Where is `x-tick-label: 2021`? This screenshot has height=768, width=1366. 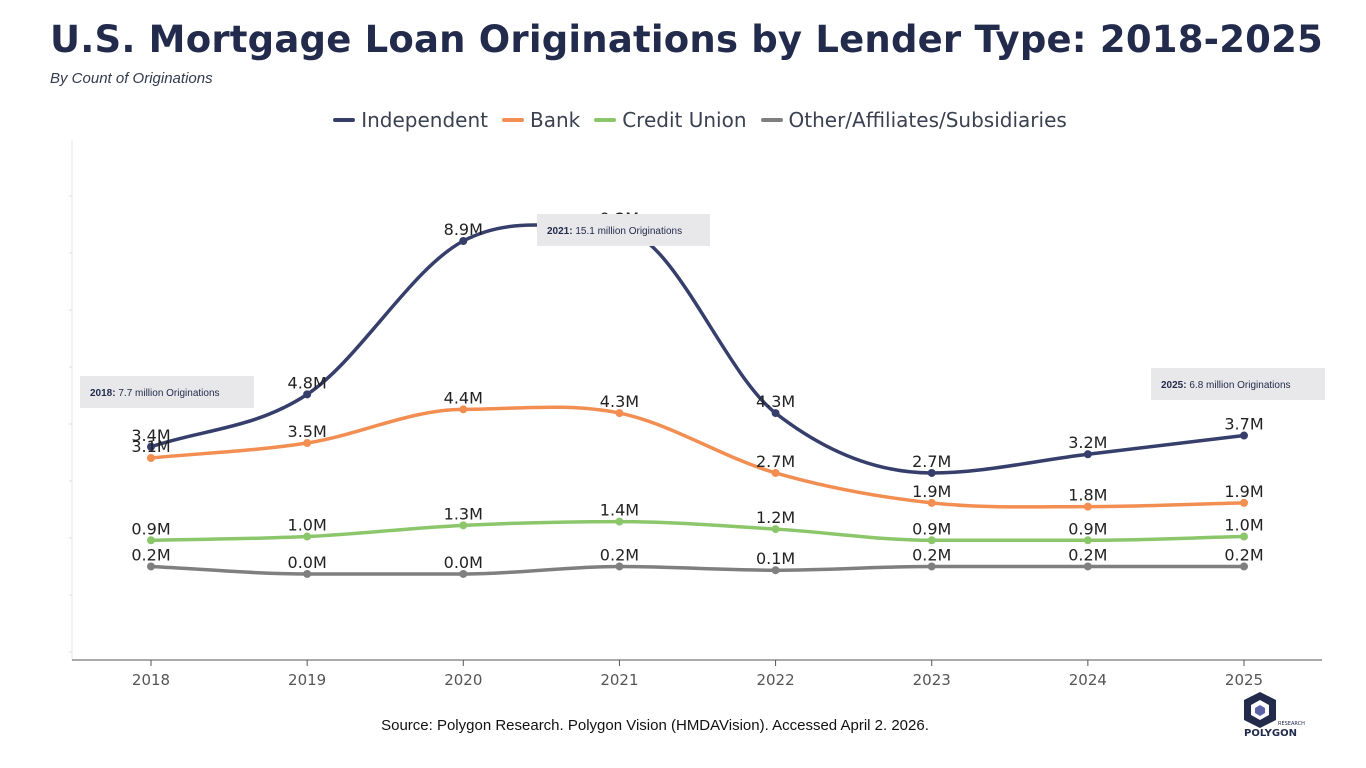
x-tick-label: 2021 is located at coordinates (619, 680).